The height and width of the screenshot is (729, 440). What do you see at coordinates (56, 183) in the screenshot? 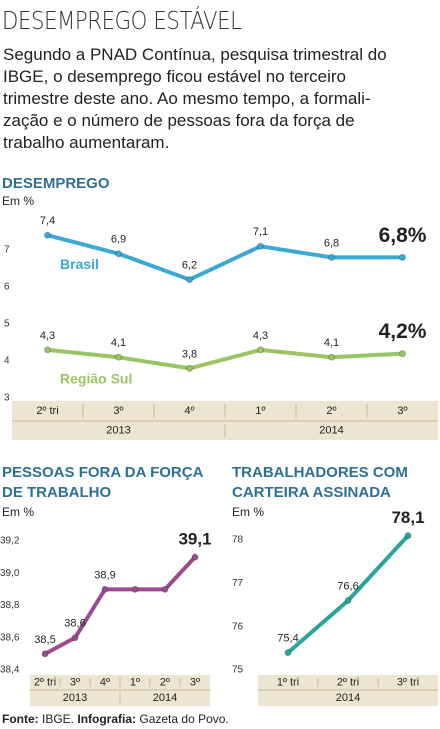
I see `chart-title: DESEMPREGO` at bounding box center [56, 183].